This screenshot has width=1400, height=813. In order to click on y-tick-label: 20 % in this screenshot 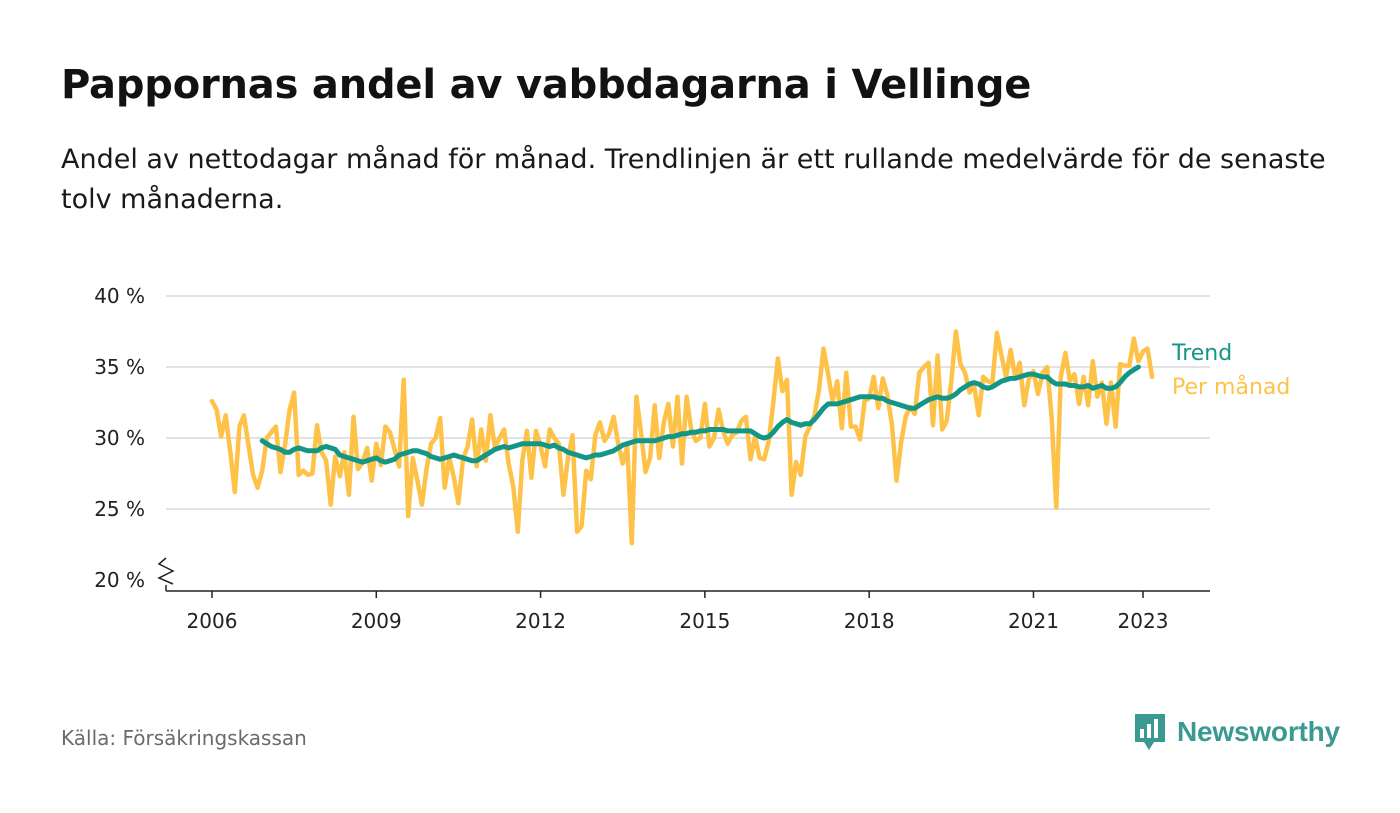, I will do `click(119, 580)`.